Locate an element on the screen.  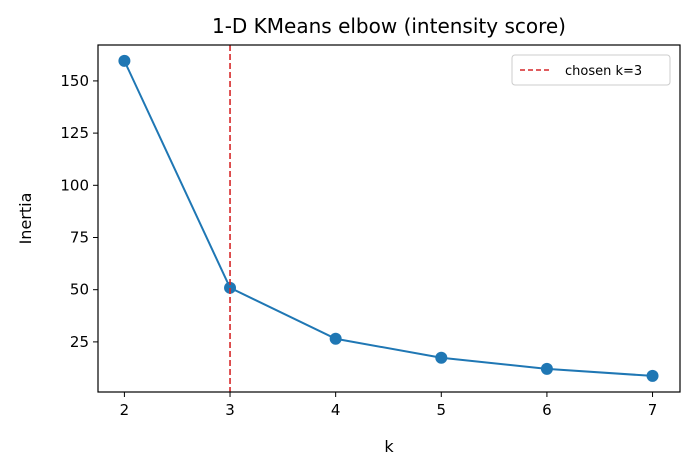
y-tick-label: 50 is located at coordinates (79, 290).